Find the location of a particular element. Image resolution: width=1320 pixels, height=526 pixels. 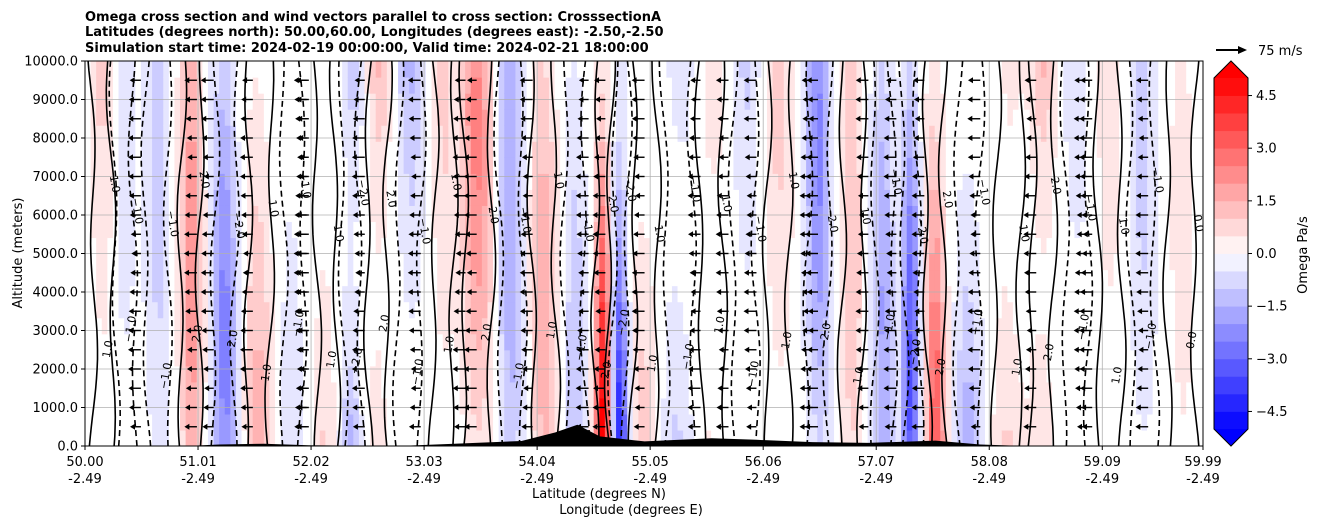

wind-vector-head is located at coordinates (74, 427).